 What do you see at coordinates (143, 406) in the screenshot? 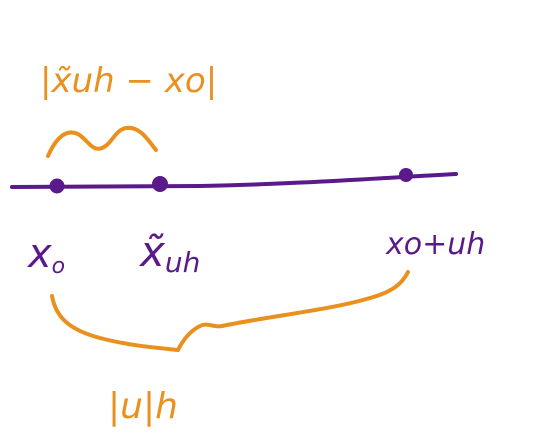
I see `bottom-brace-label: |u|h` at bounding box center [143, 406].